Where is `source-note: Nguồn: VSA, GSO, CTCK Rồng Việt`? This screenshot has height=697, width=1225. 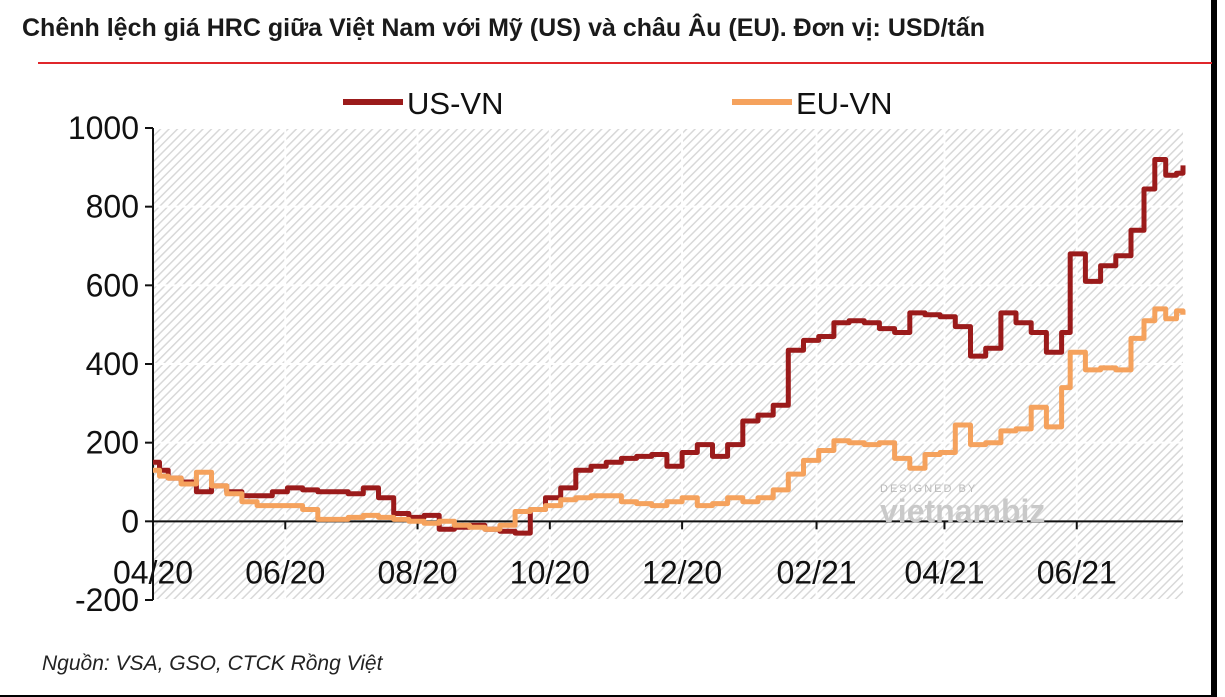 source-note: Nguồn: VSA, GSO, CTCK Rồng Việt is located at coordinates (212, 663).